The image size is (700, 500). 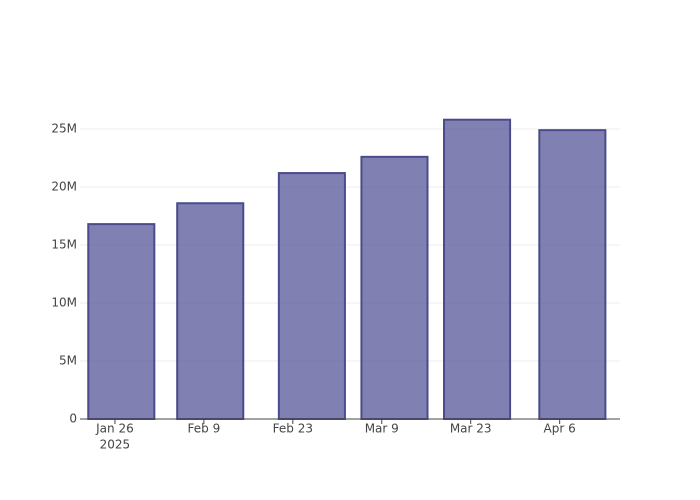 What do you see at coordinates (64, 303) in the screenshot?
I see `y-tick-label: 10M` at bounding box center [64, 303].